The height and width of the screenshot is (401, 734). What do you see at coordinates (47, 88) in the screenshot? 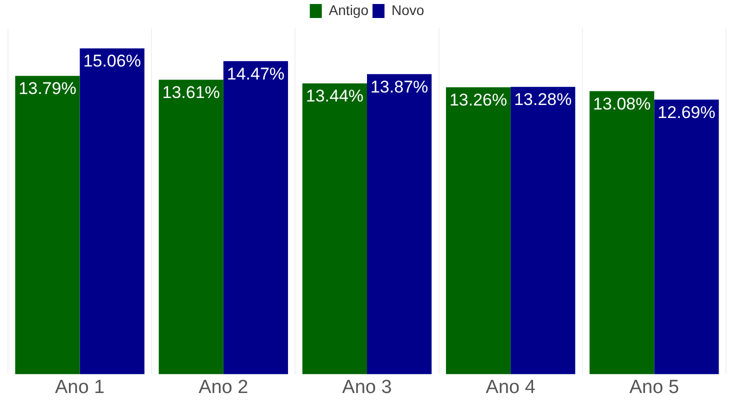
I see `data-label: 13.79%` at bounding box center [47, 88].